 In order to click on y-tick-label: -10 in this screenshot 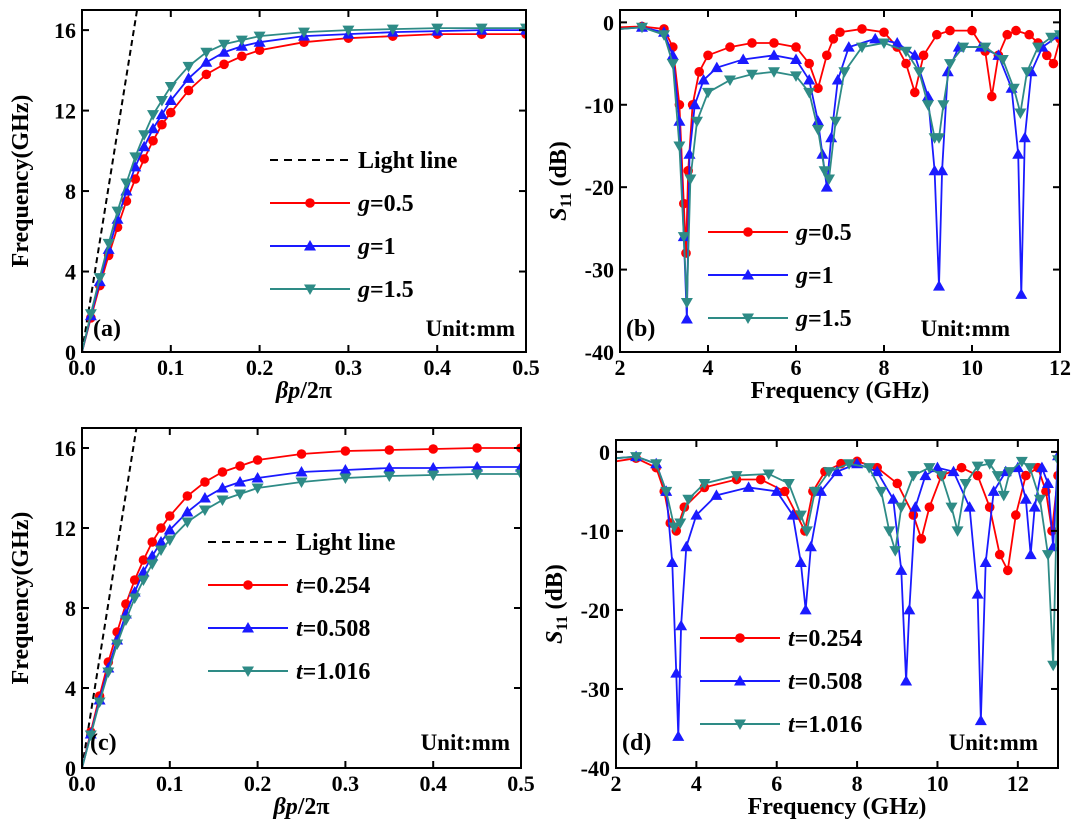, I will do `click(599, 105)`.